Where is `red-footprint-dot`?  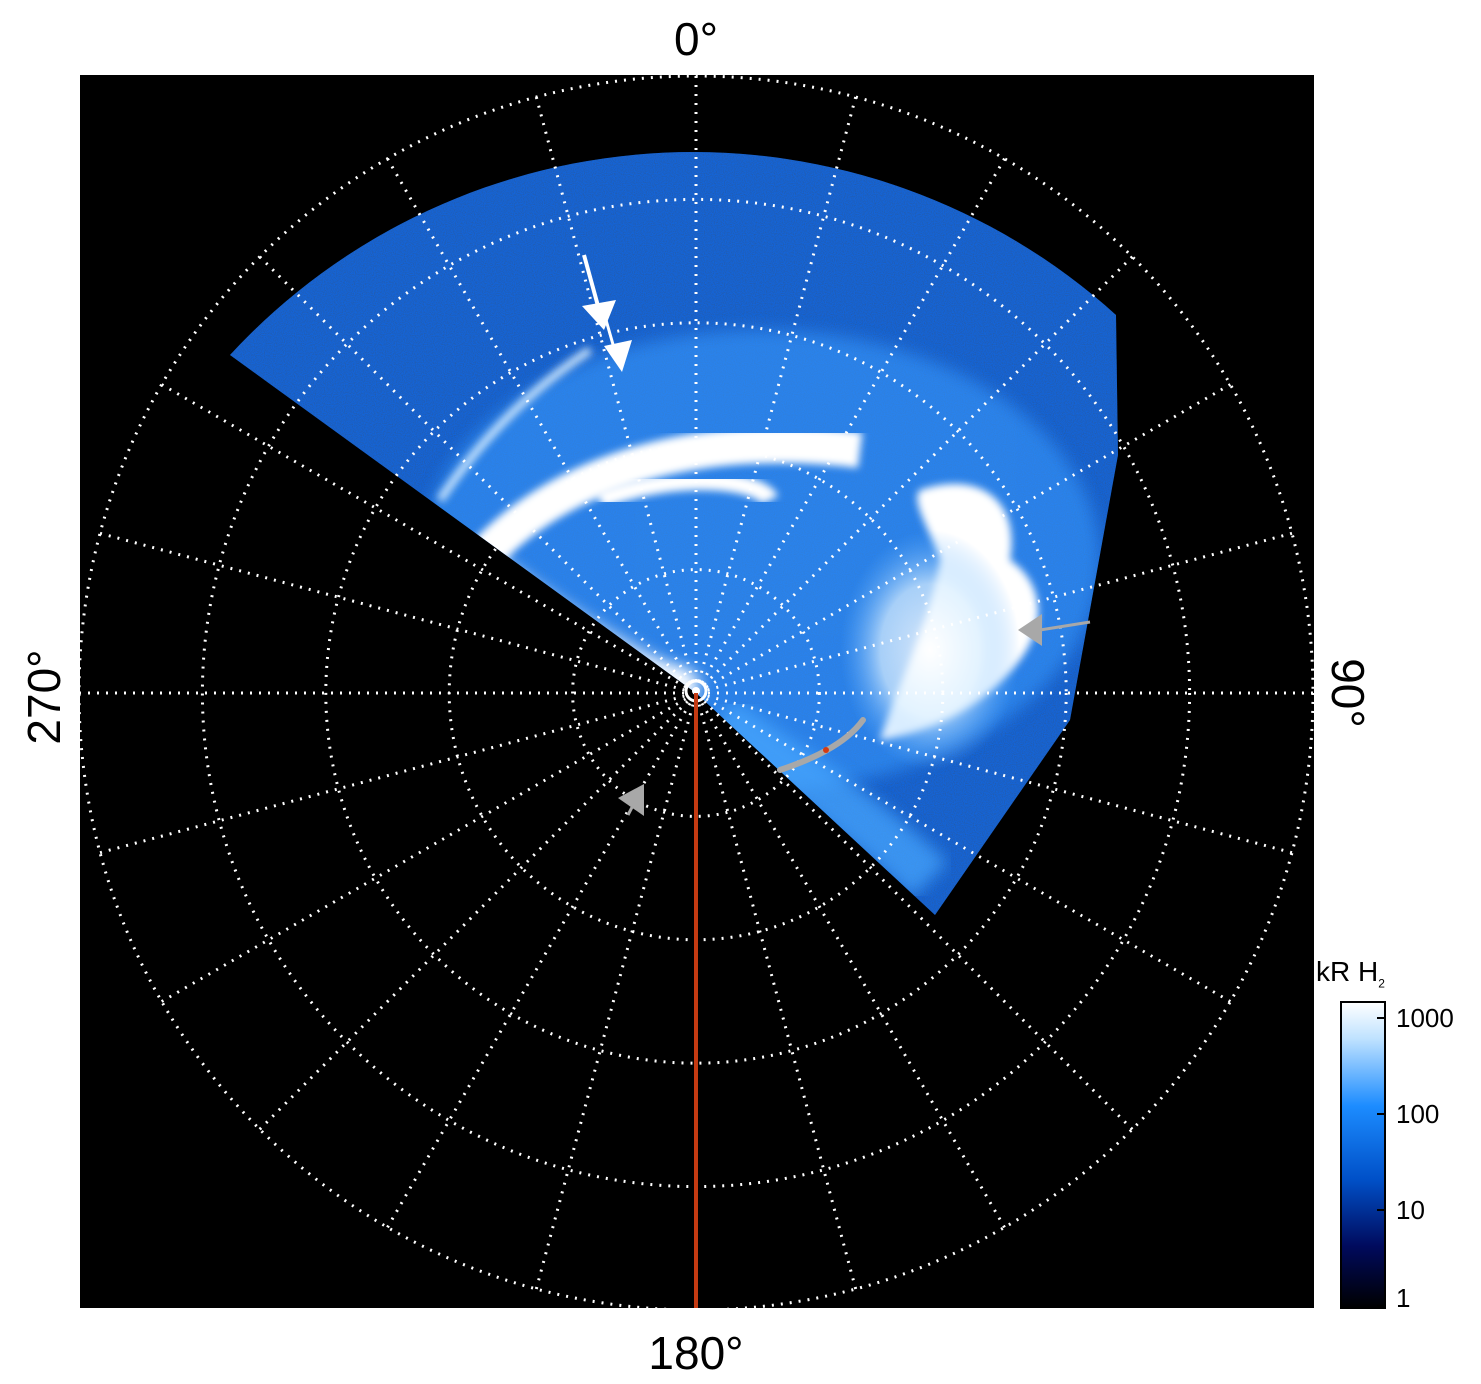 red-footprint-dot is located at coordinates (826, 750).